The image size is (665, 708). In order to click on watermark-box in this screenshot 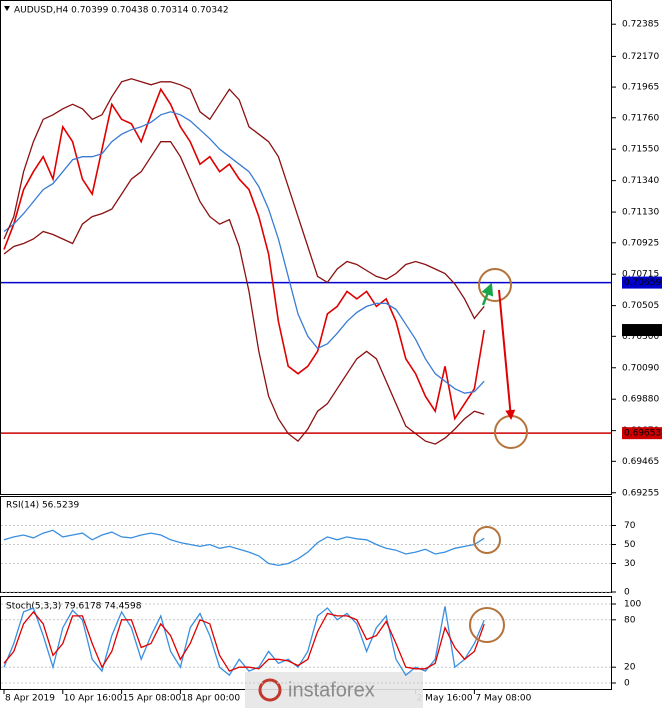, I will do `click(334, 690)`.